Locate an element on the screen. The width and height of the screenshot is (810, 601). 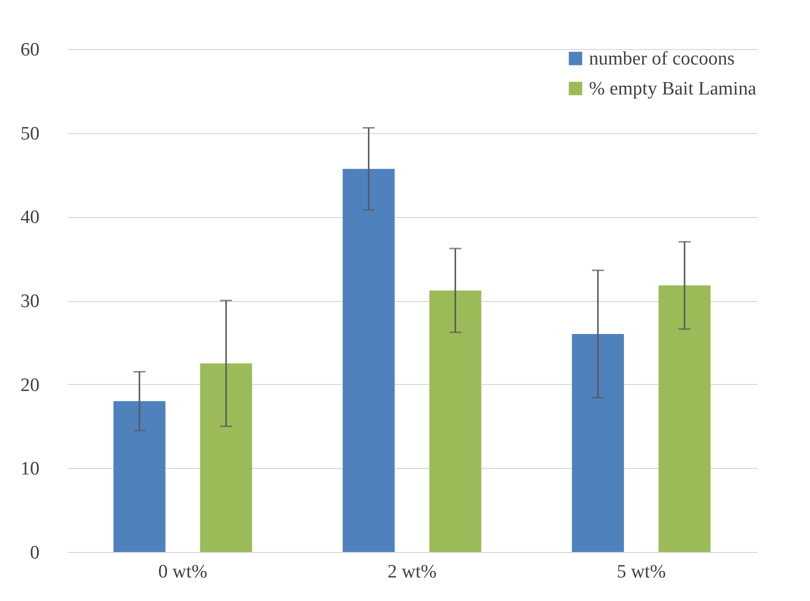
y-tick-label: 60 is located at coordinates (30, 50).